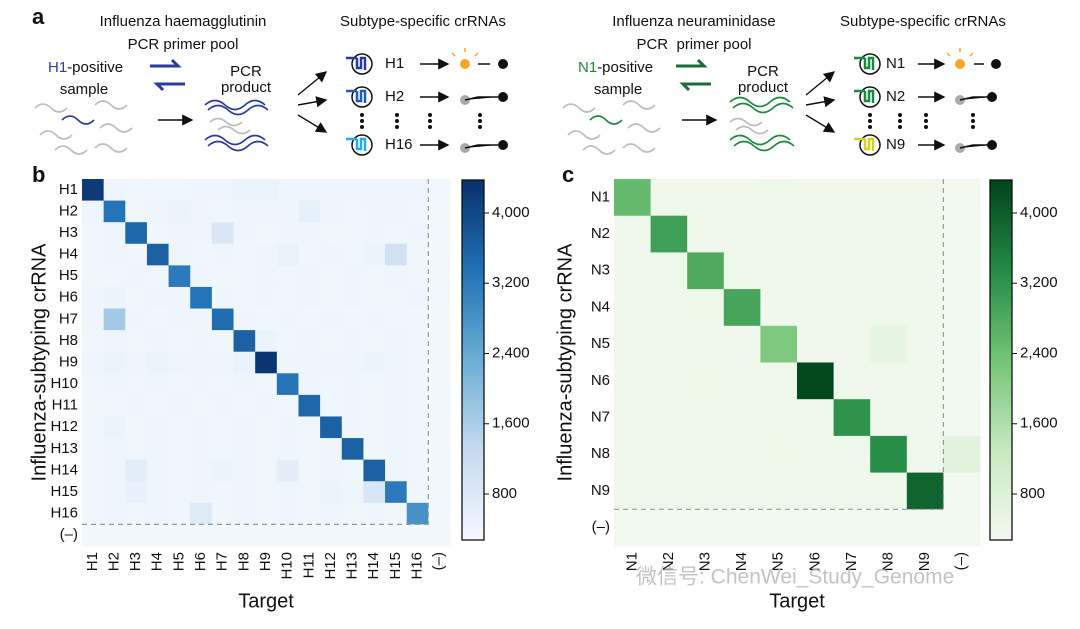 This screenshot has width=1080, height=629. I want to click on y-tick-label: N3, so click(600, 270).